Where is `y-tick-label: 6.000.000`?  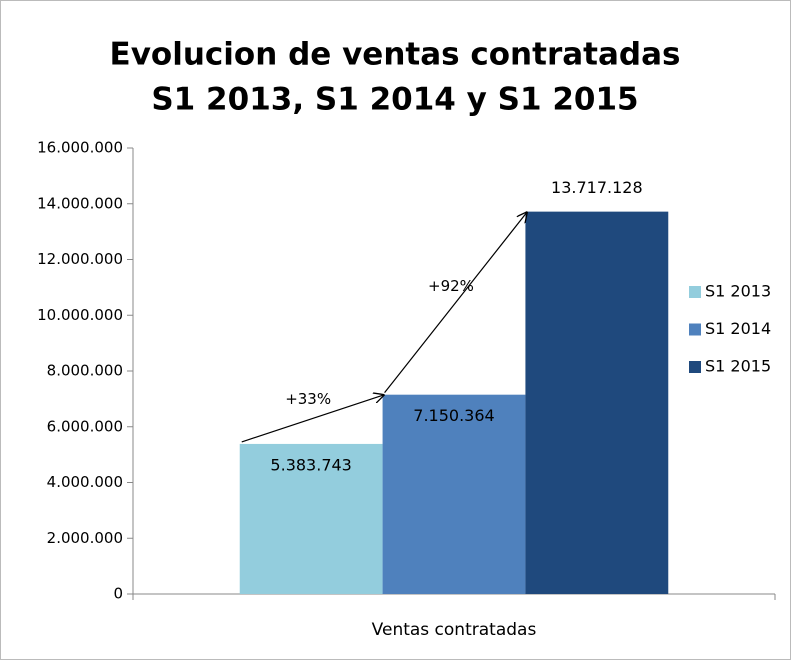 y-tick-label: 6.000.000 is located at coordinates (85, 426).